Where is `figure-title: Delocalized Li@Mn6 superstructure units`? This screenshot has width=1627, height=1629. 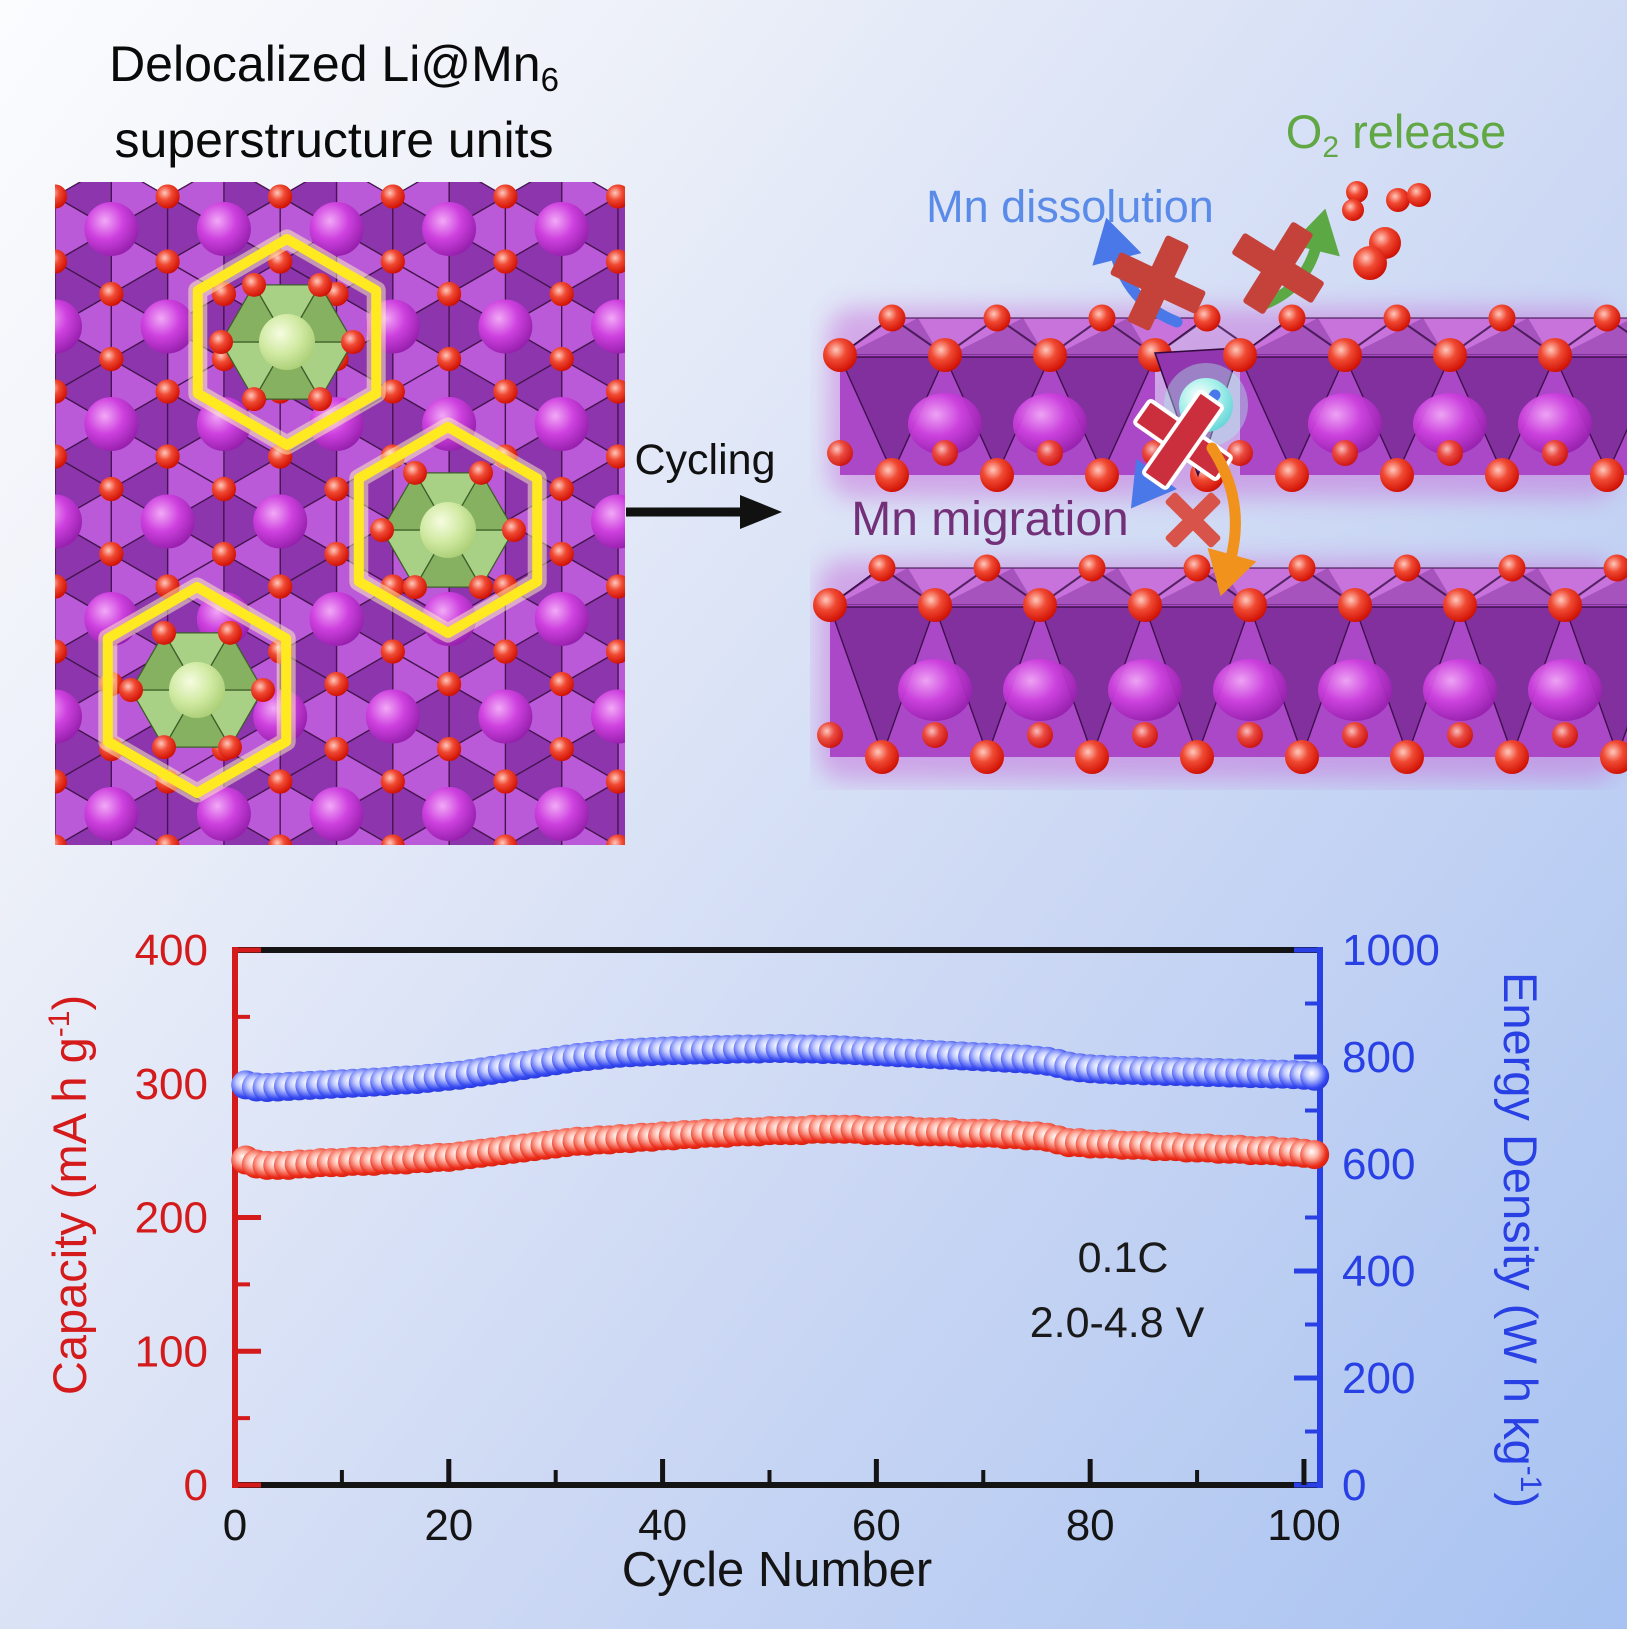 figure-title: Delocalized Li@Mn6 superstructure units is located at coordinates (334, 102).